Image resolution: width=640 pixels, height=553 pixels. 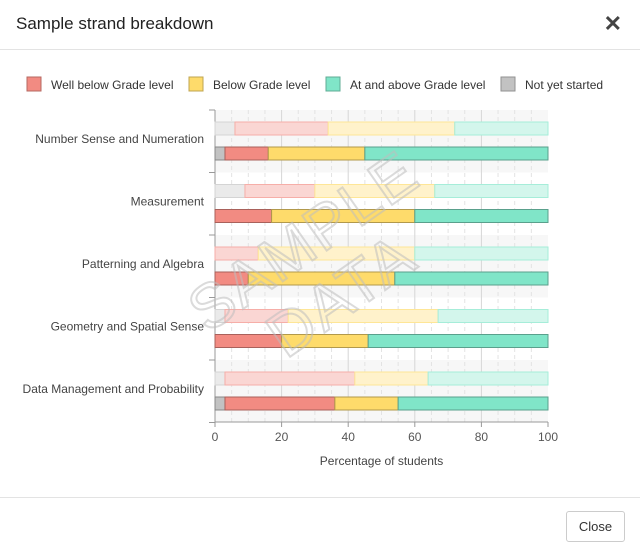 I want to click on bar-number-sense-and-numeration-row2-below-grade-level, so click(x=316, y=153).